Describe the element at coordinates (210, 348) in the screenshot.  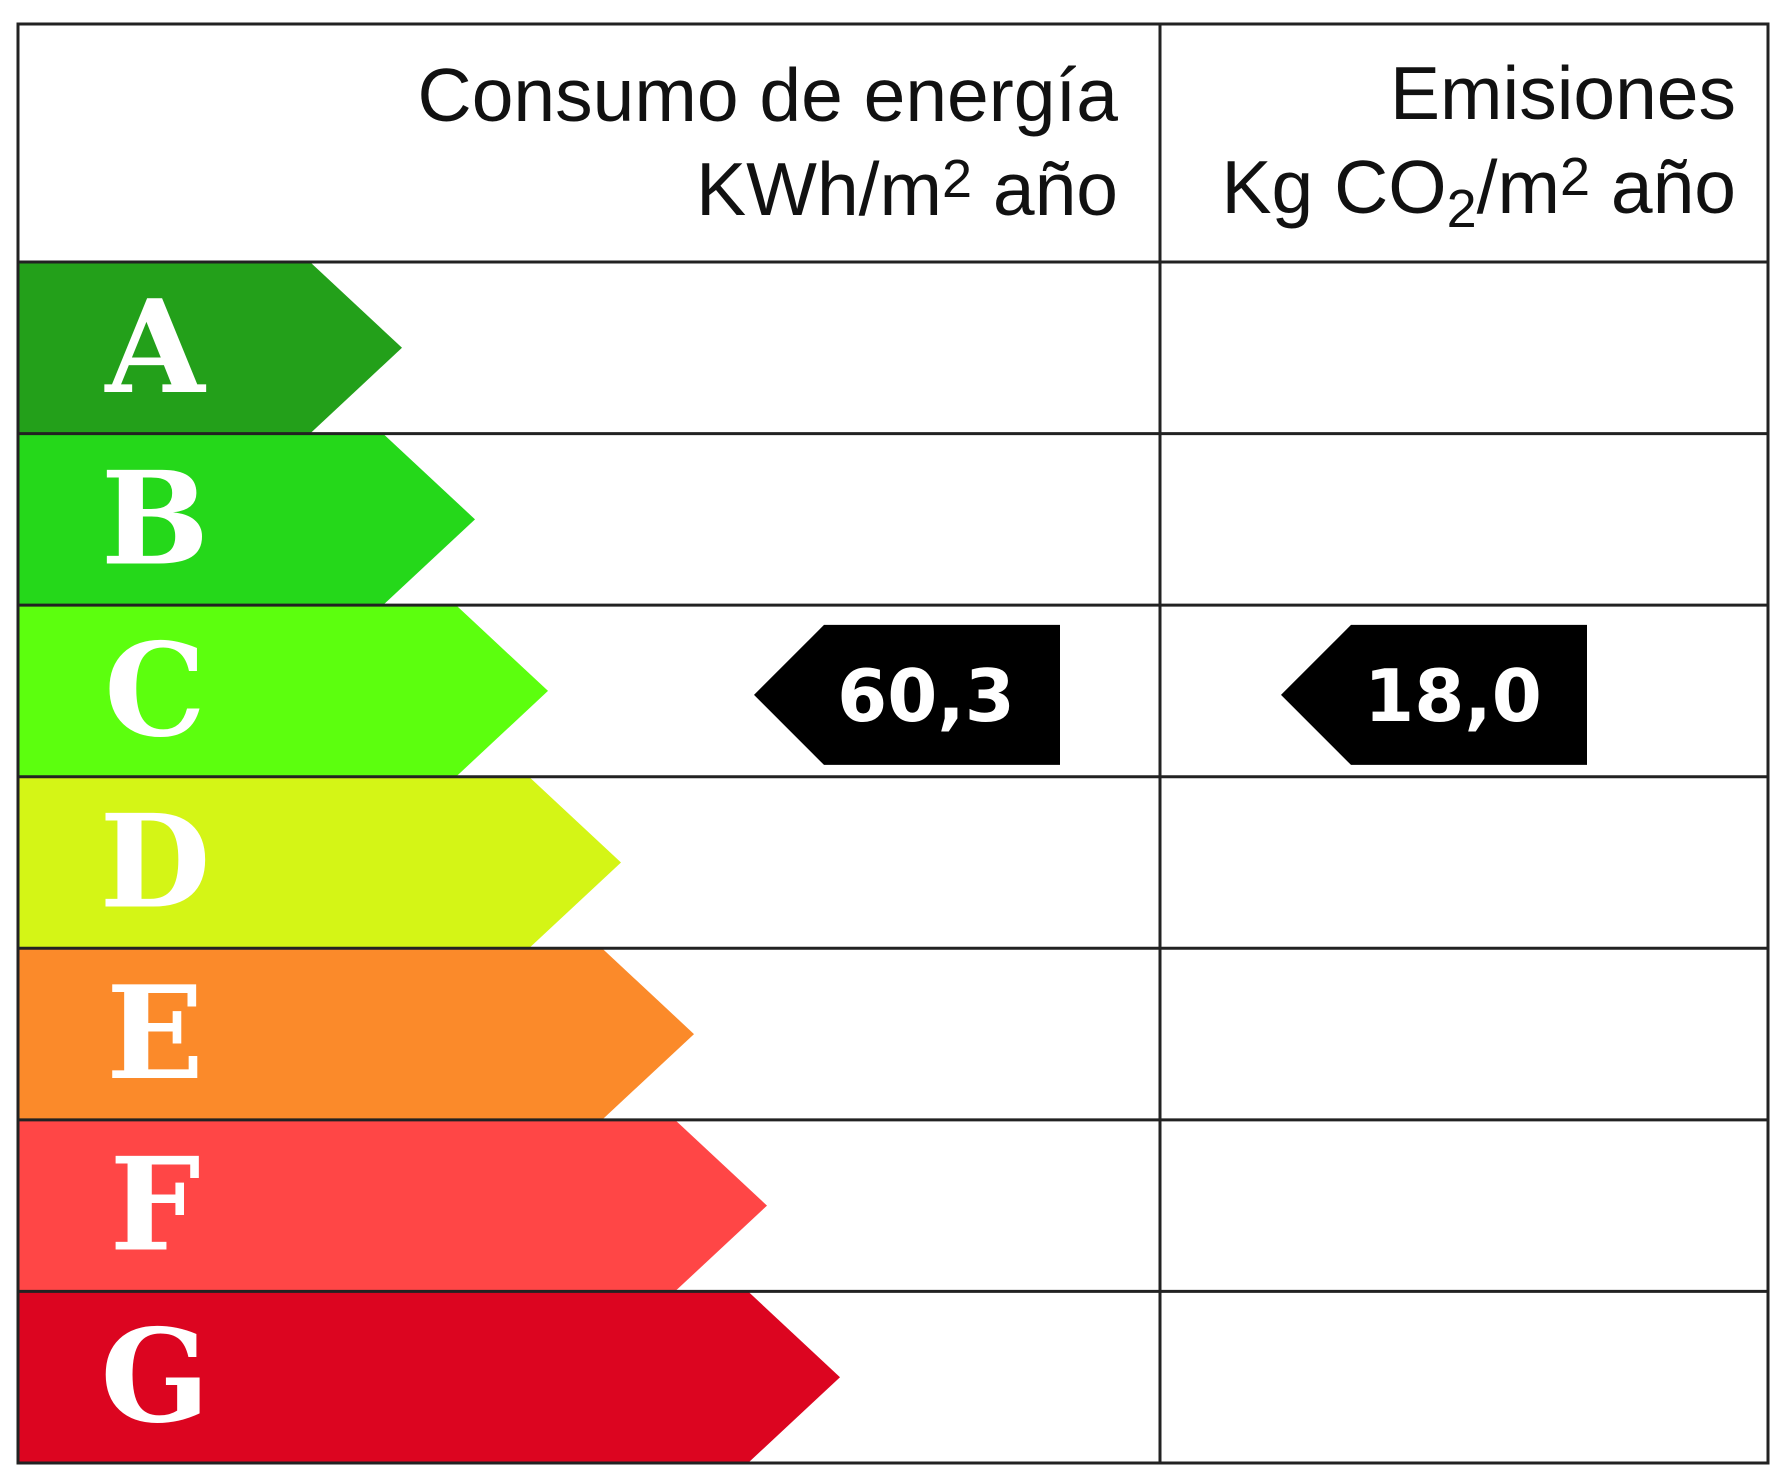
I see `rating-band-a` at that location.